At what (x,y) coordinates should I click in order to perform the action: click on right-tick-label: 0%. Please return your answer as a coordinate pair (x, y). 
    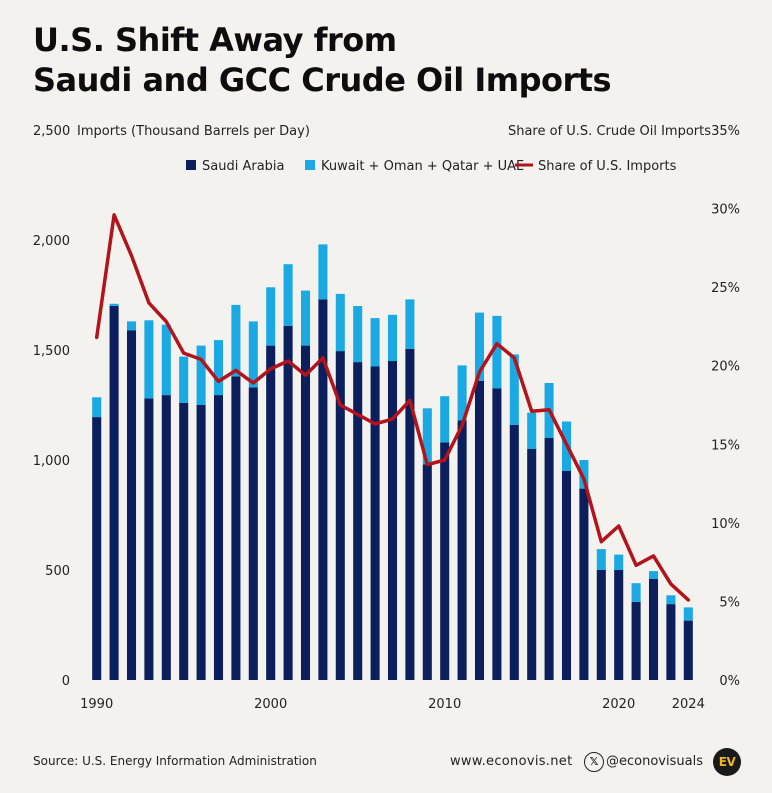
    Looking at the image, I should click on (729, 681).